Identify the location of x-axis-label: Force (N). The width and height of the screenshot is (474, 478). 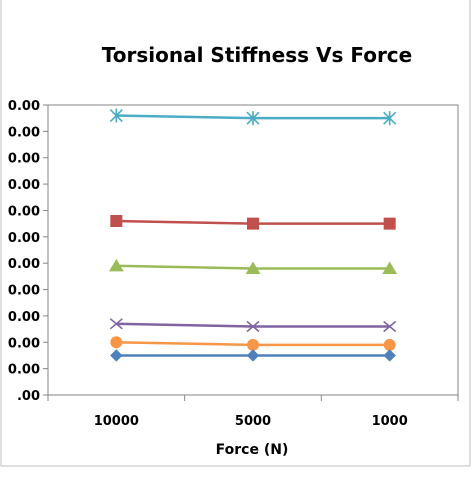
(252, 450).